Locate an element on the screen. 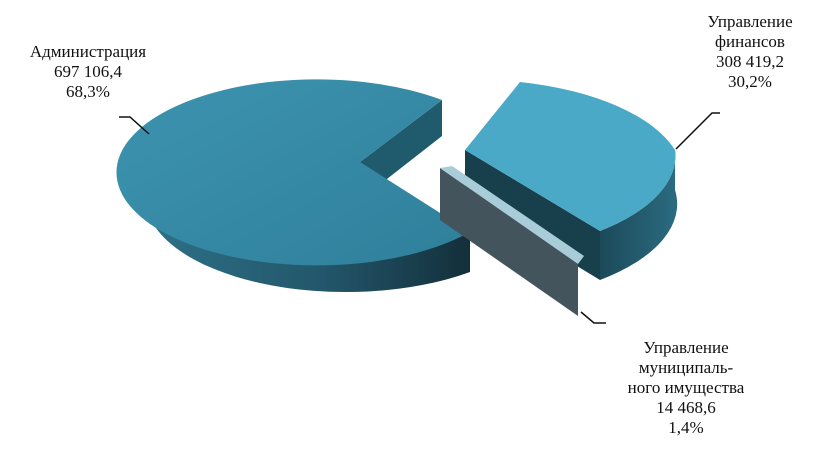 The width and height of the screenshot is (813, 455). slice-property is located at coordinates (512, 241).